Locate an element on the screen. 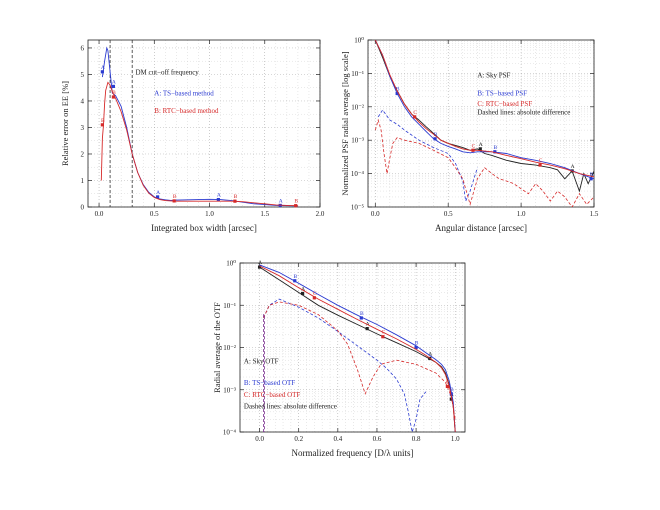 Image resolution: width=660 pixels, height=510 pixels. x-tick-label: 0.2 is located at coordinates (298, 439).